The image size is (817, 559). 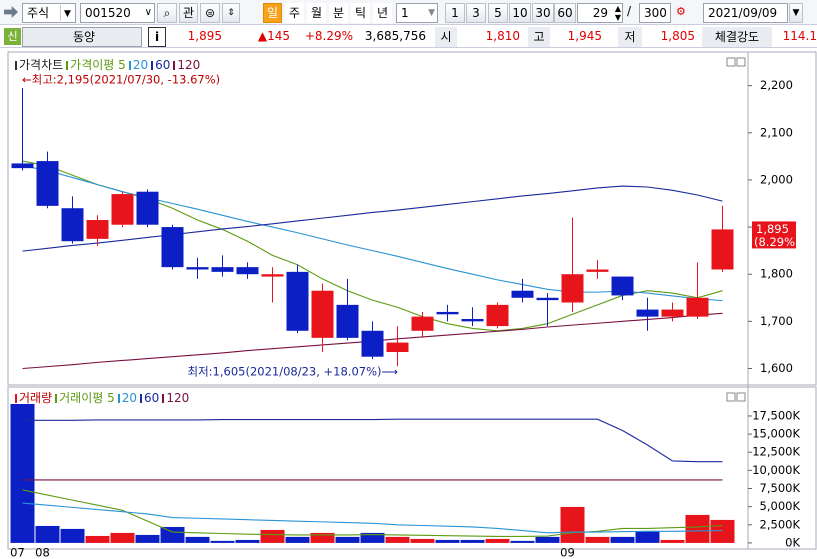 What do you see at coordinates (108, 13) in the screenshot?
I see `stock-code: 001520` at bounding box center [108, 13].